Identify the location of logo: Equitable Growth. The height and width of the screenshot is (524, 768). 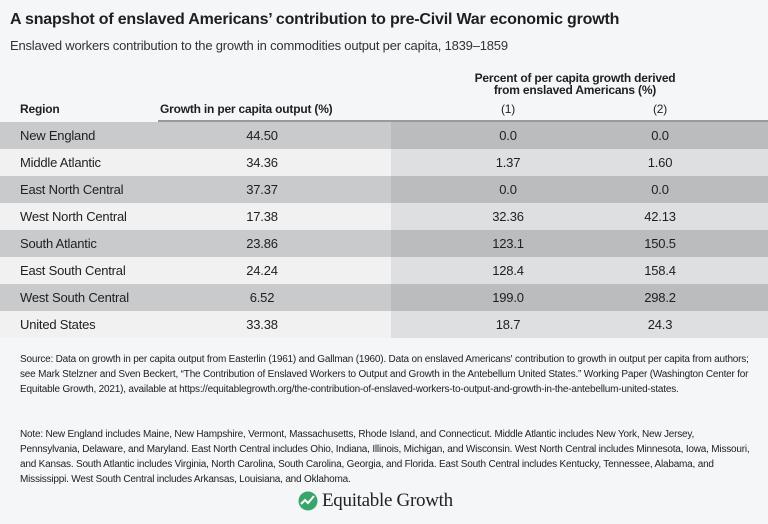
(375, 501).